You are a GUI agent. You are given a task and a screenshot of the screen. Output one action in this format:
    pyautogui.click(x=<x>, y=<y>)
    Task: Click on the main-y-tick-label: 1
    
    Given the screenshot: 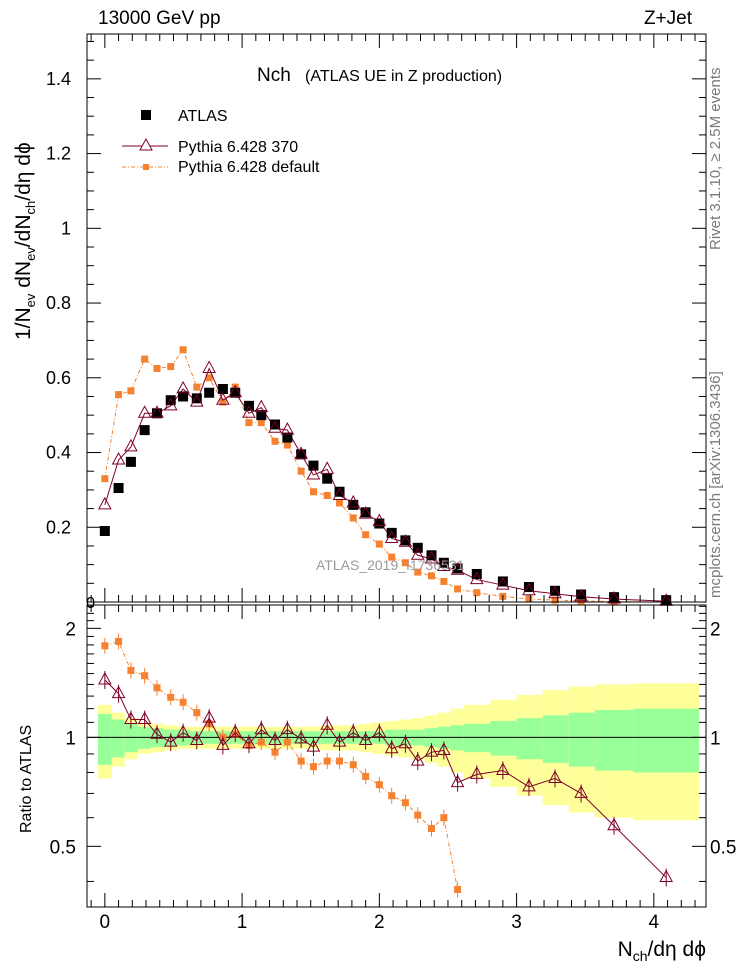 What is the action you would take?
    pyautogui.click(x=66, y=228)
    